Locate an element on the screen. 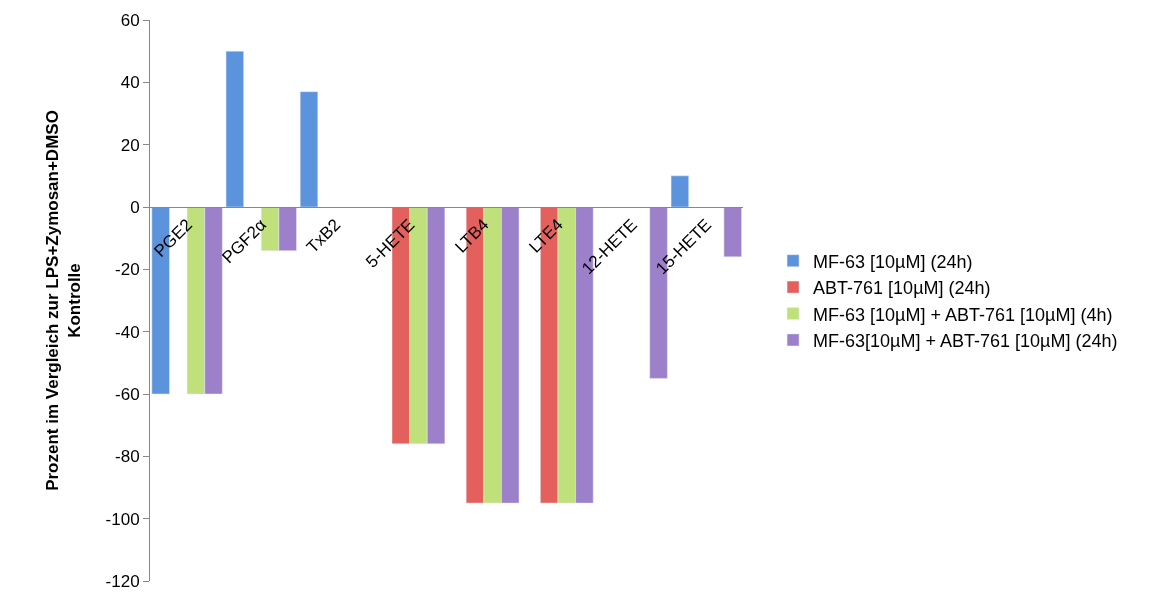  y-tick-label: 0 is located at coordinates (135, 207).